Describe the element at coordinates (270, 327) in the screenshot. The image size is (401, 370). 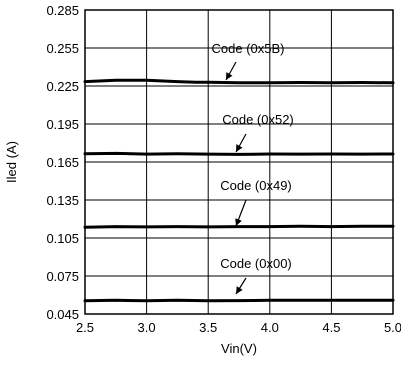
I see `x-tick-label: 4.0` at that location.